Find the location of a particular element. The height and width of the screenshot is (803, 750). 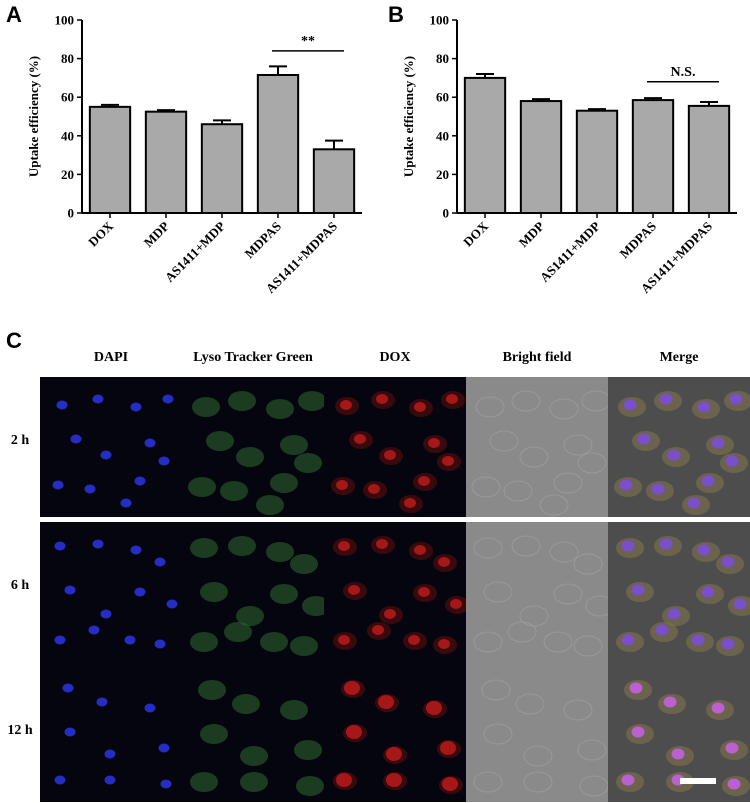

micrograph-bright-field-2h is located at coordinates (537, 447).